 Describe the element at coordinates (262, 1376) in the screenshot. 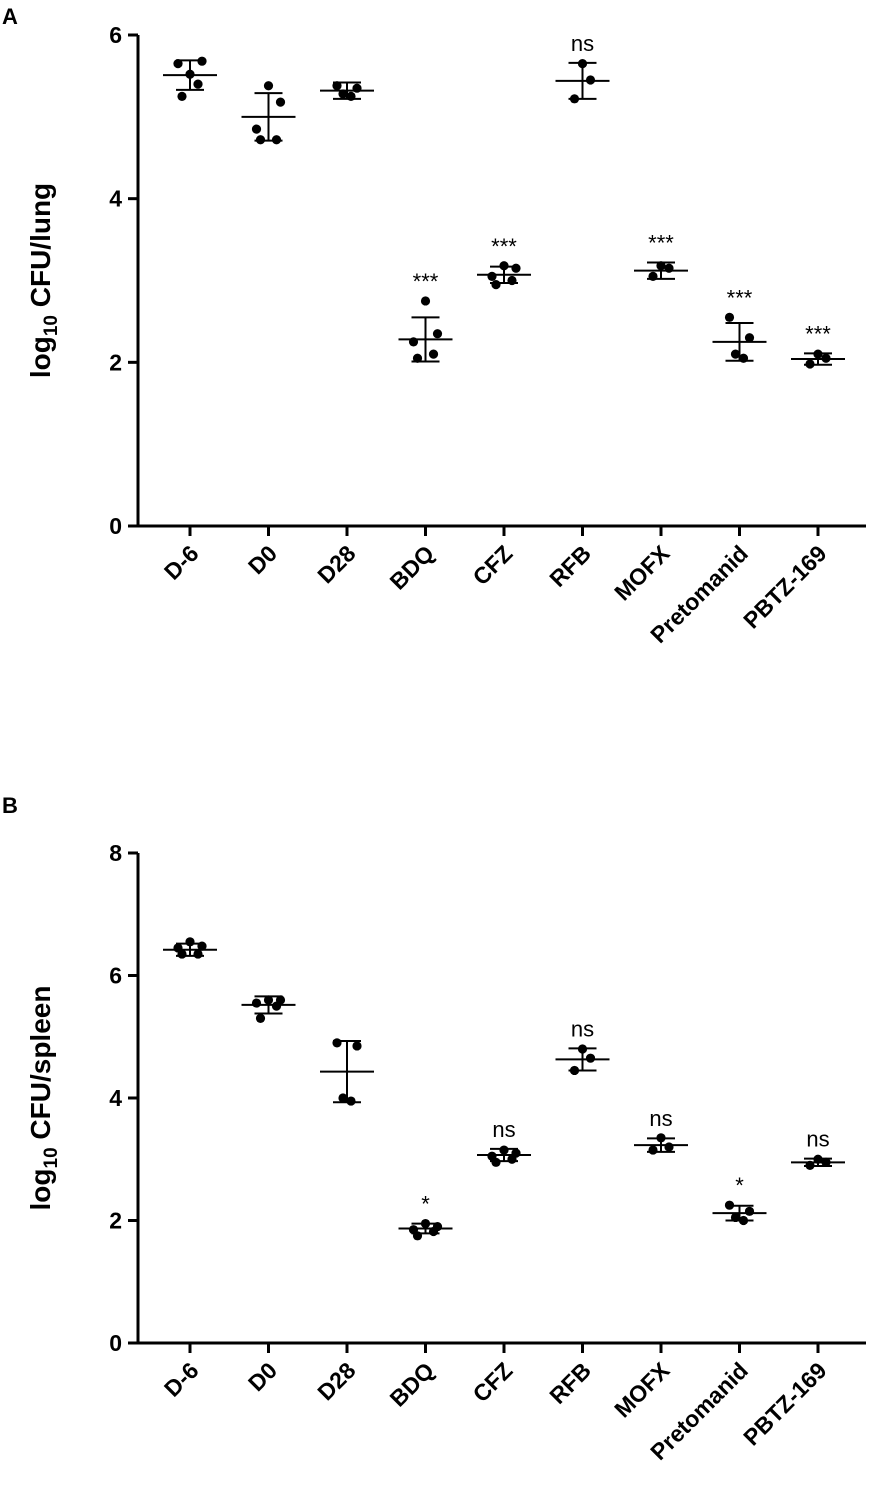

I see `panel-b-x-label-d0: D0` at that location.